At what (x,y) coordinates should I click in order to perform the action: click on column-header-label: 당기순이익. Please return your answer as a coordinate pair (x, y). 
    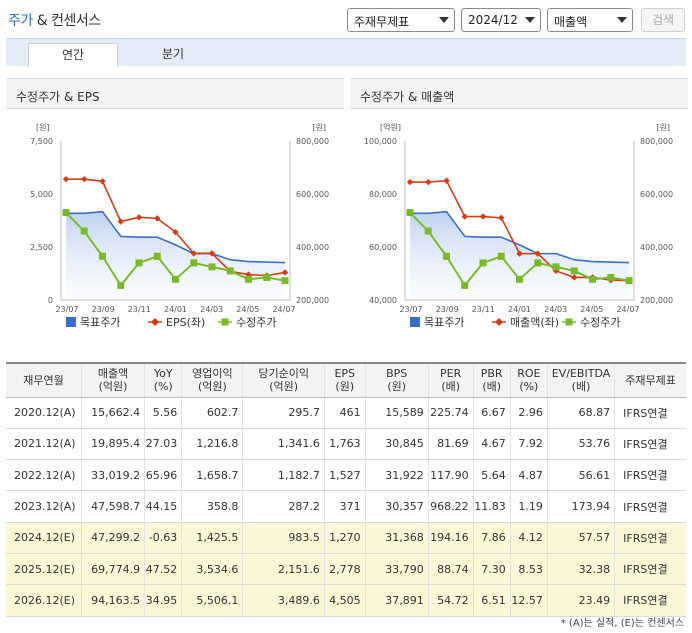
    Looking at the image, I should click on (283, 374).